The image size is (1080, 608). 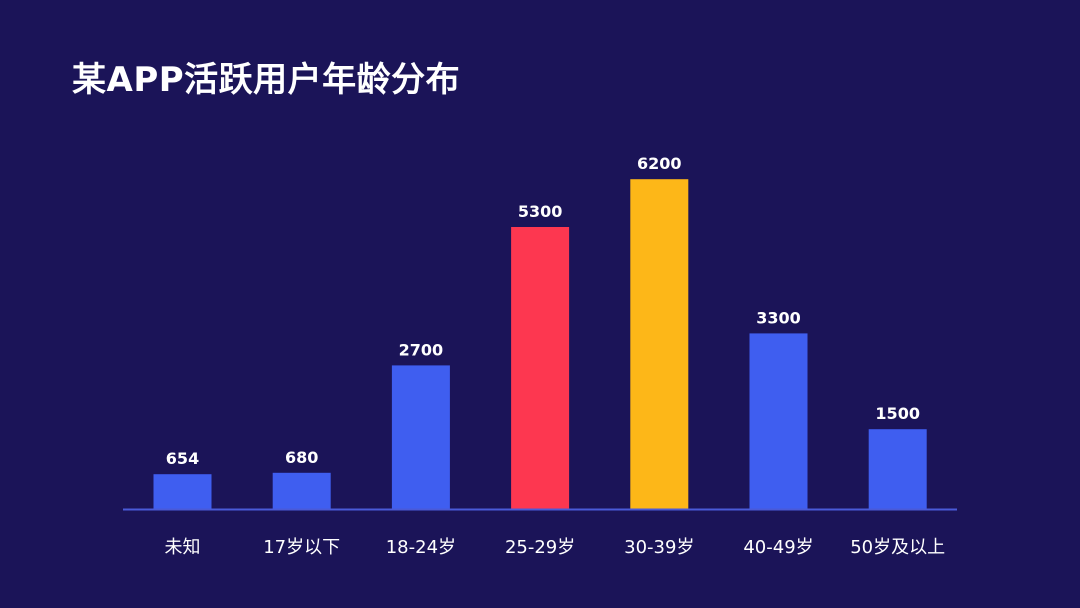 What do you see at coordinates (778, 317) in the screenshot?
I see `bar-value-label: 3300` at bounding box center [778, 317].